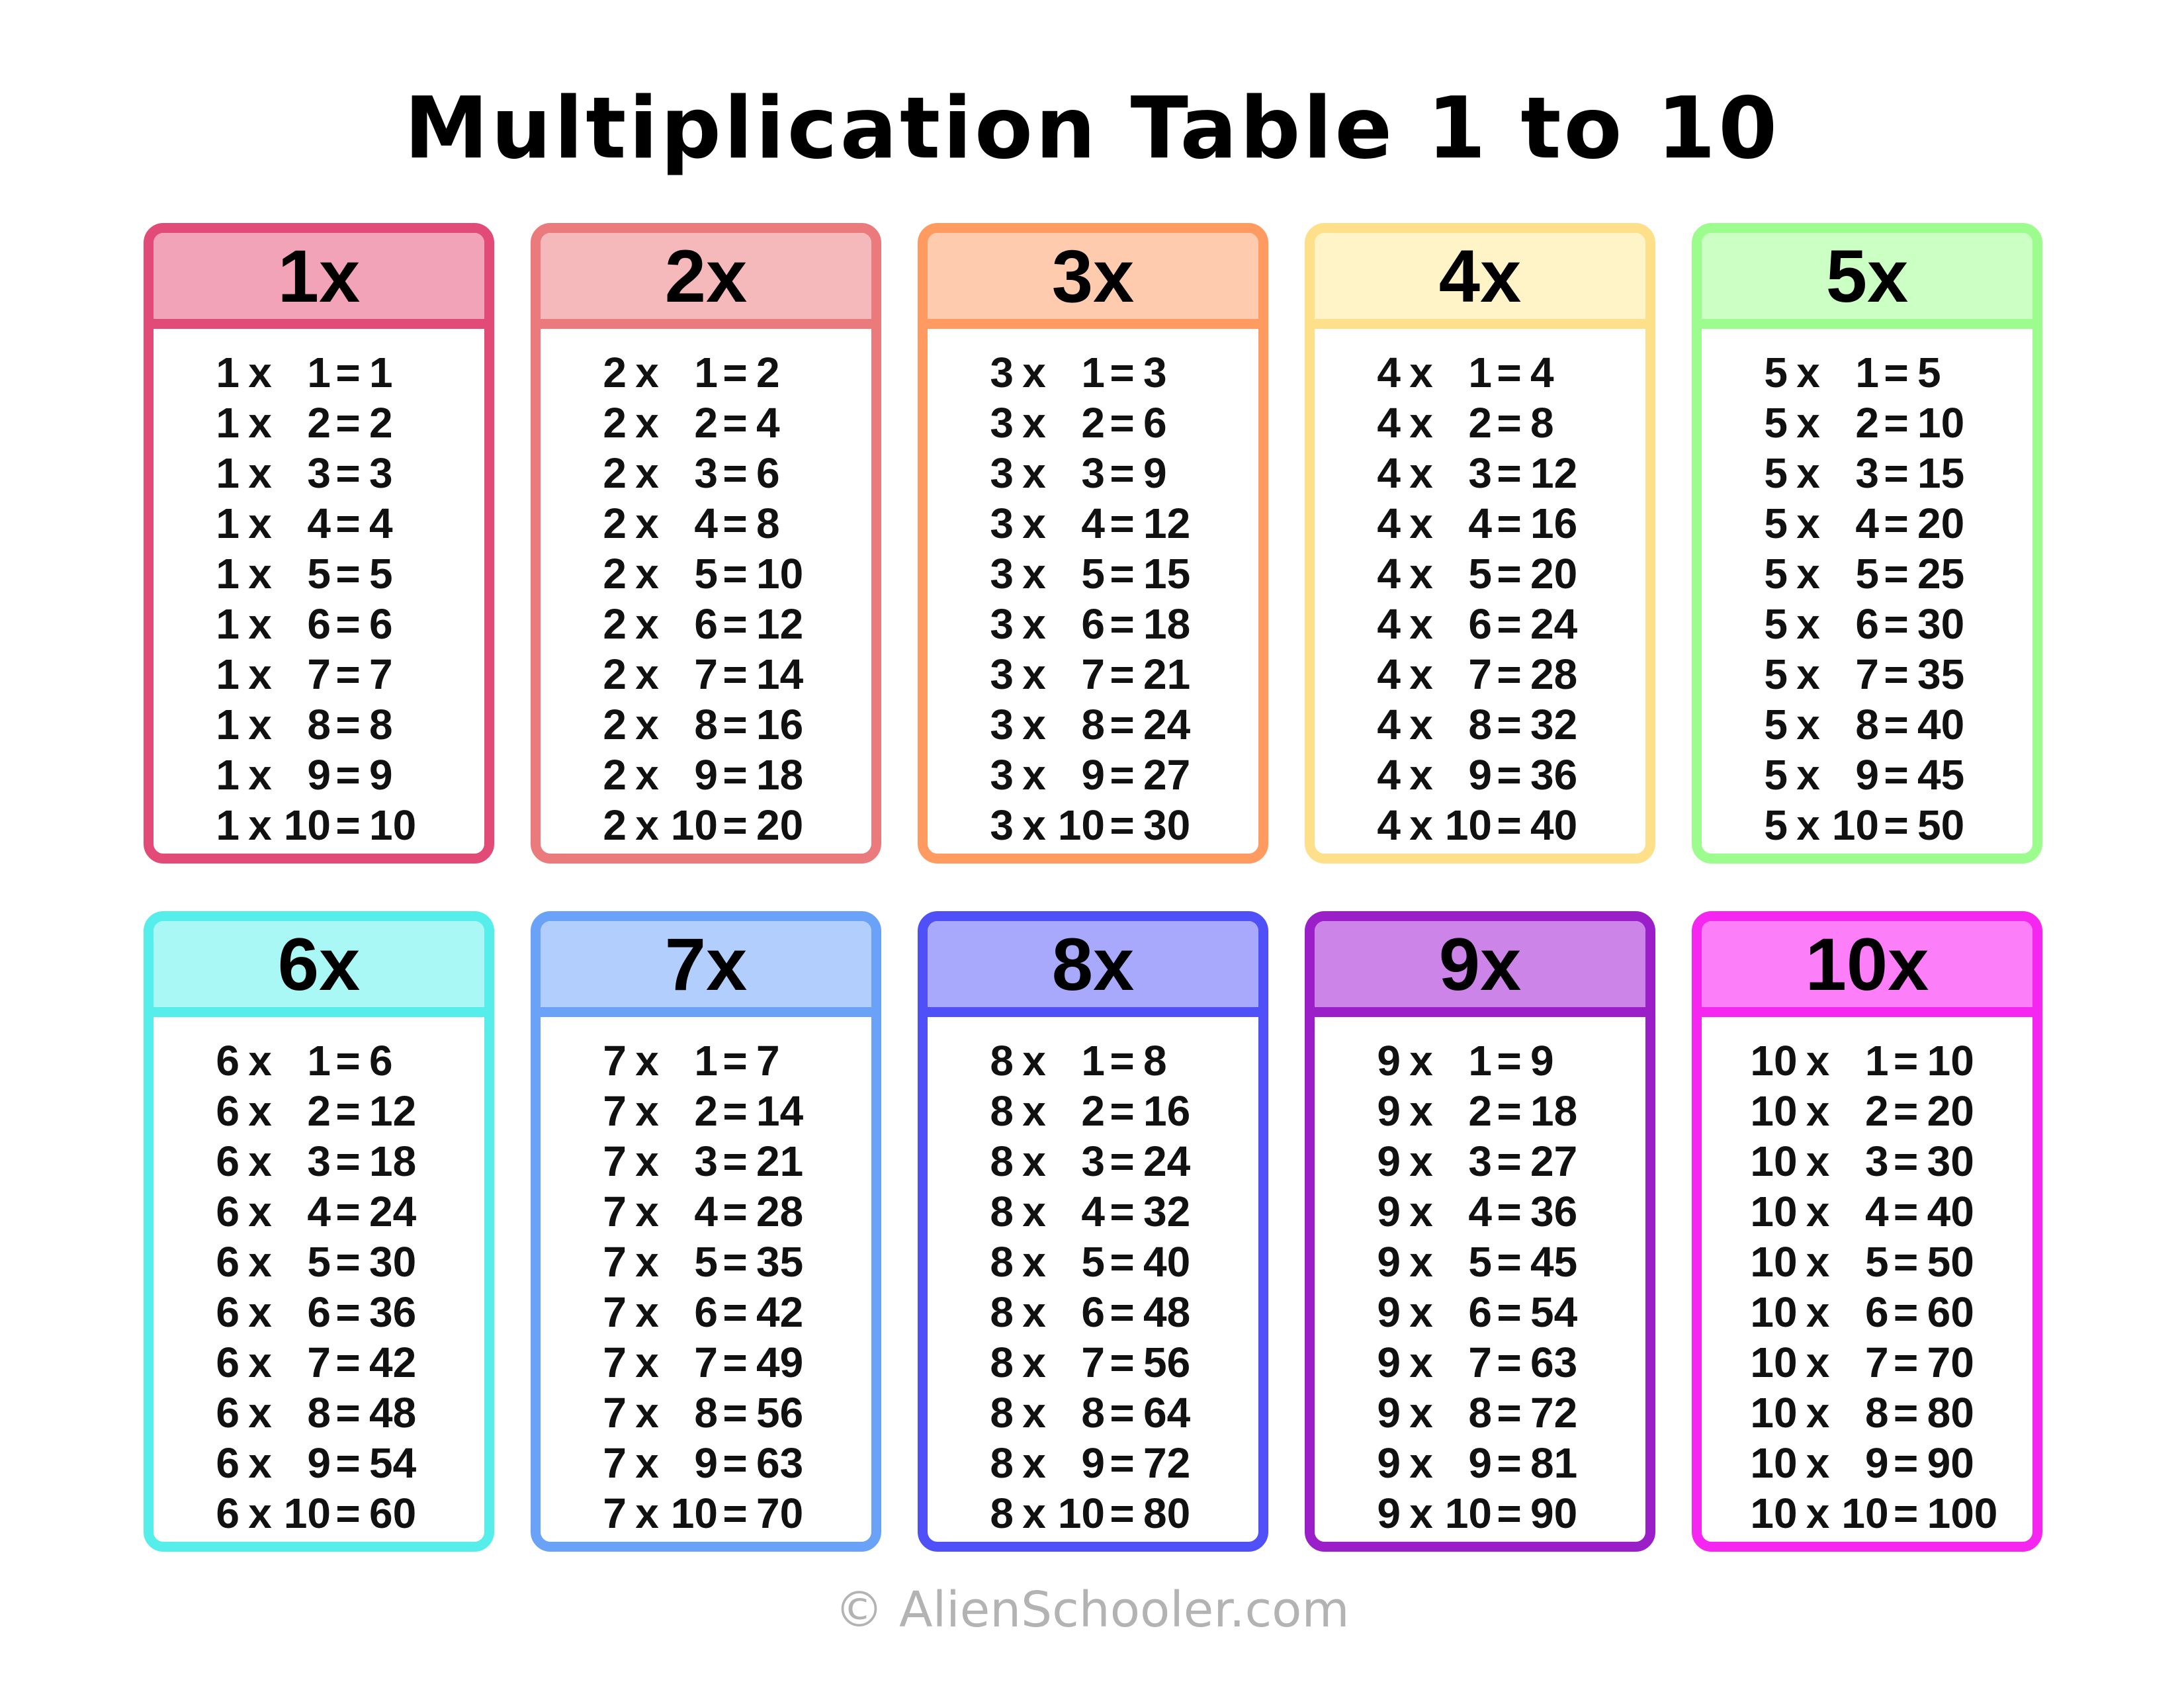  Describe the element at coordinates (393, 1463) in the screenshot. I see `product: 54` at that location.